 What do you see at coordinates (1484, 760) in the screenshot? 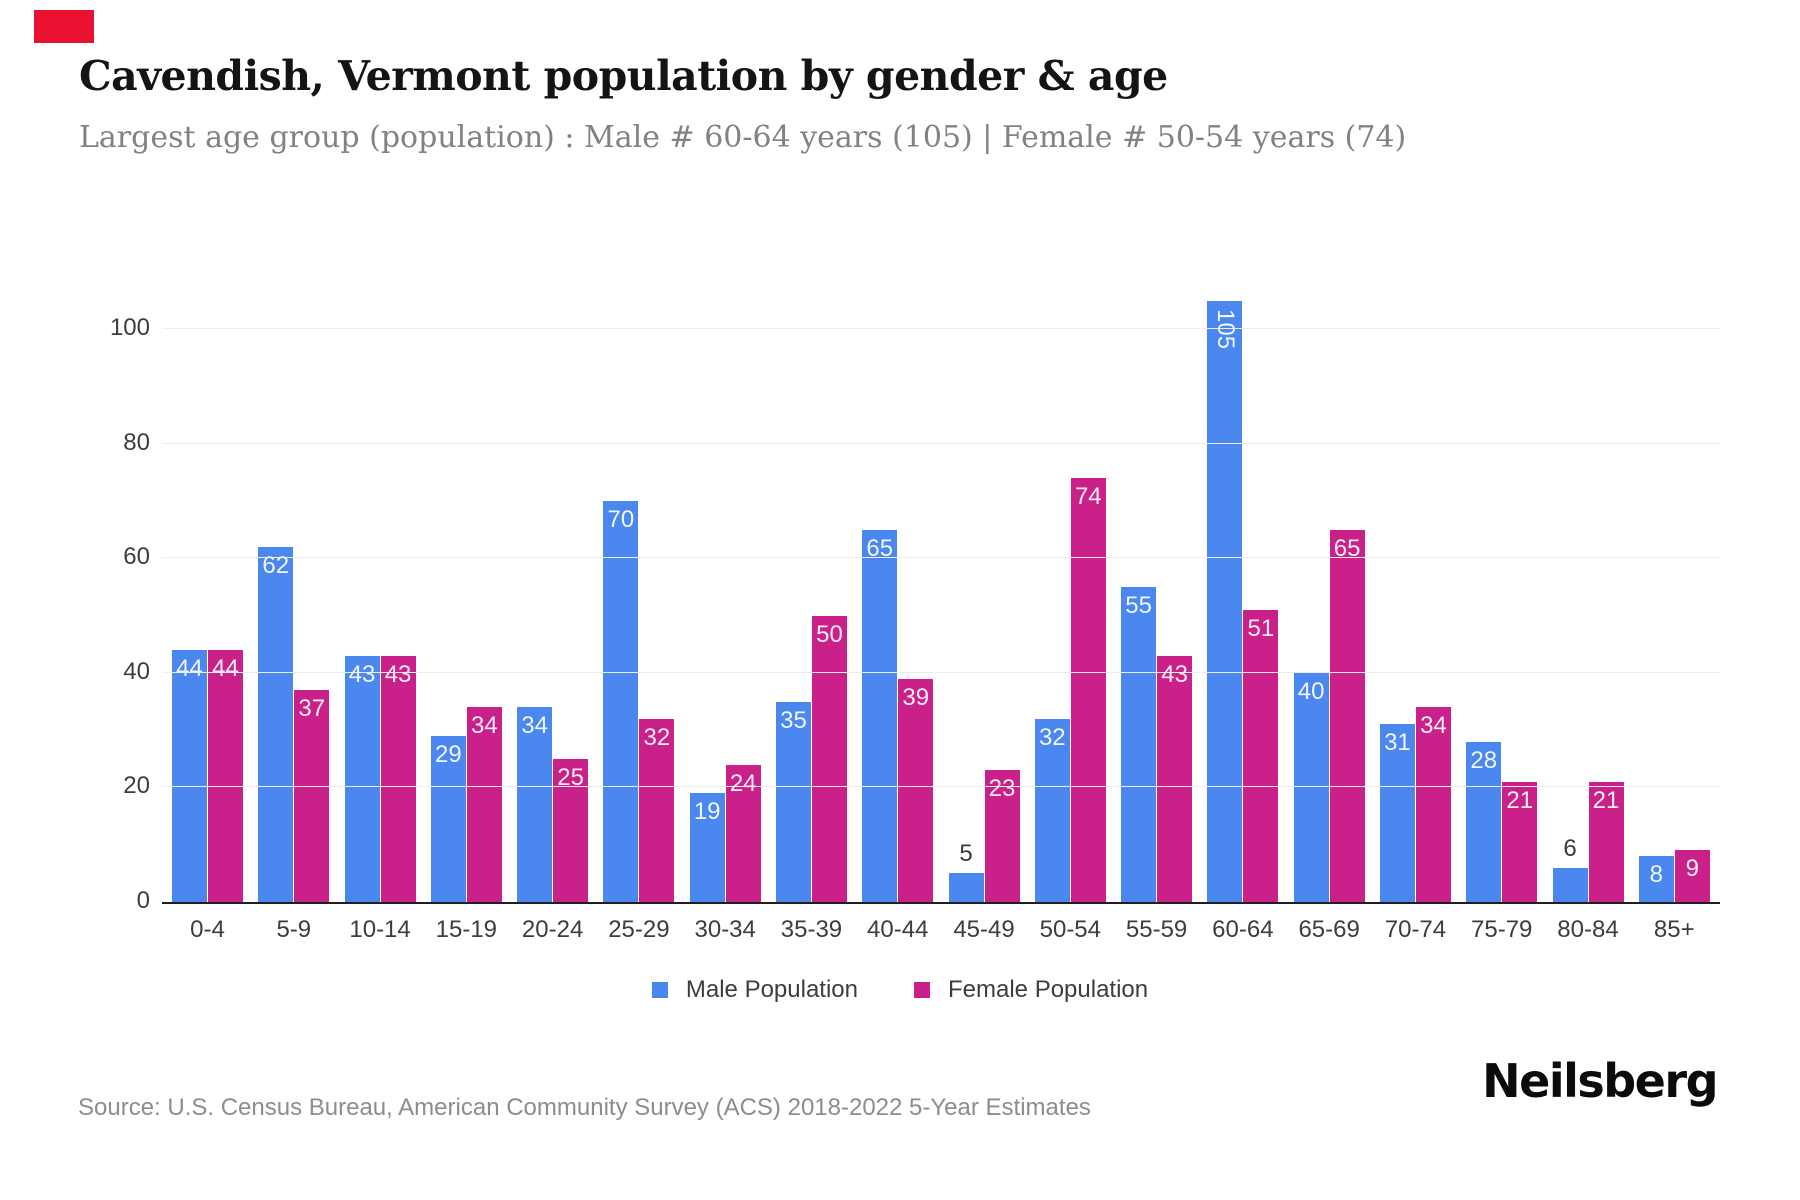
I see `bar-value-label: 28` at bounding box center [1484, 760].